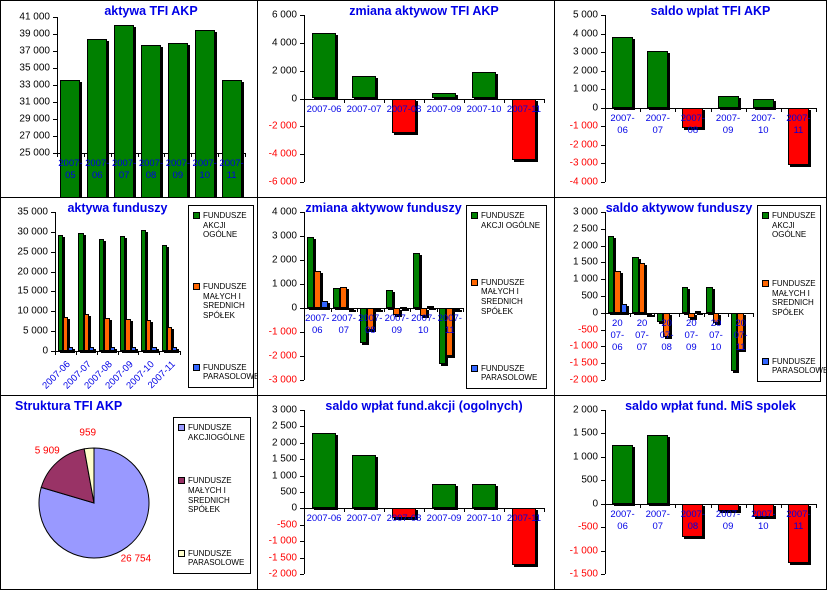 This screenshot has width=827, height=590. What do you see at coordinates (47, 451) in the screenshot?
I see `pie-value-label: 5 909` at bounding box center [47, 451].